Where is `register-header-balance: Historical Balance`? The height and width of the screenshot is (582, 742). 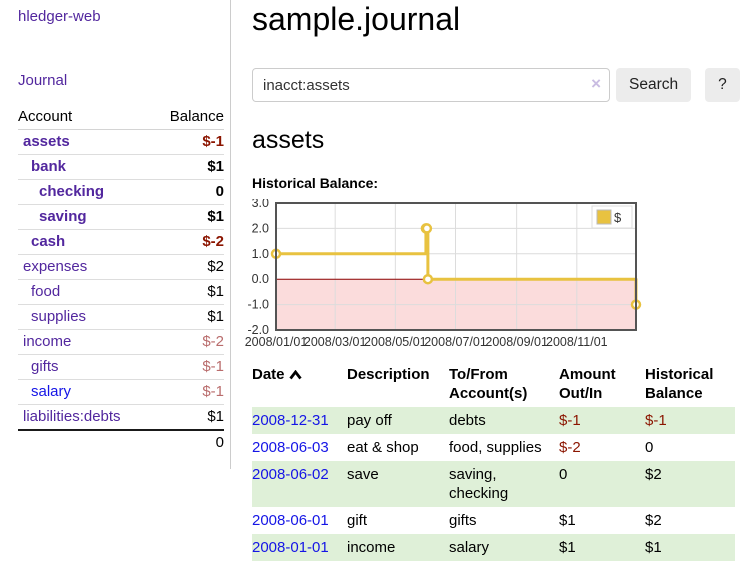 register-header-balance: Historical Balance is located at coordinates (679, 384).